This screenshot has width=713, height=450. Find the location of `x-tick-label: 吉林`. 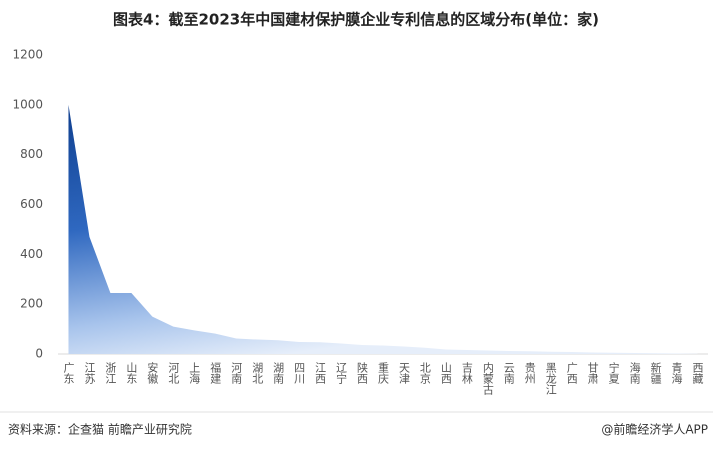

x-tick-label: 吉林 is located at coordinates (466, 373).